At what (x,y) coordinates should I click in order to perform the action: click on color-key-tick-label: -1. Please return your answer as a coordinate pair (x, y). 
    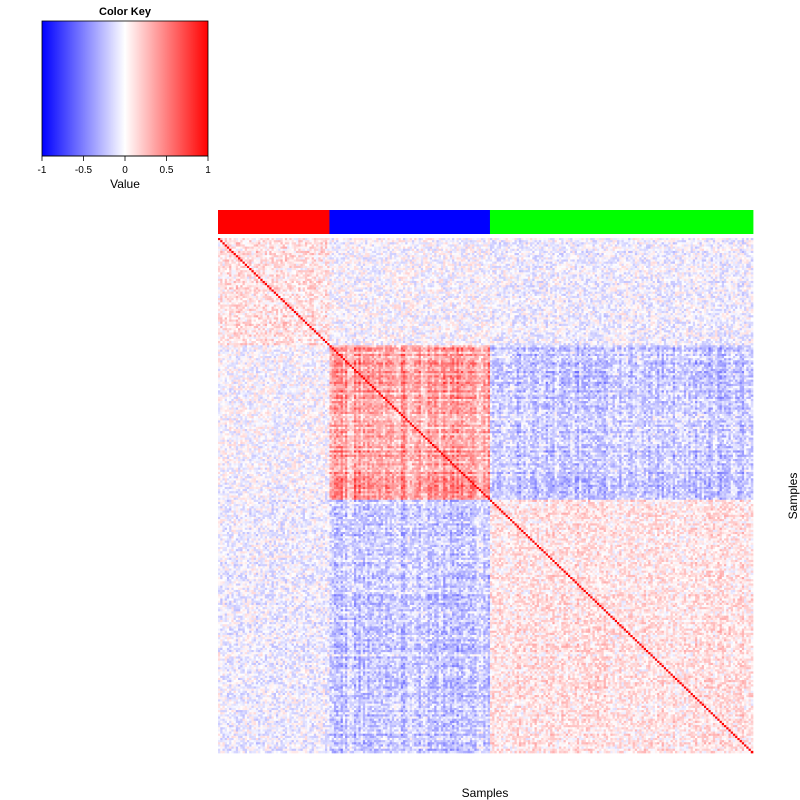
    Looking at the image, I should click on (42, 170).